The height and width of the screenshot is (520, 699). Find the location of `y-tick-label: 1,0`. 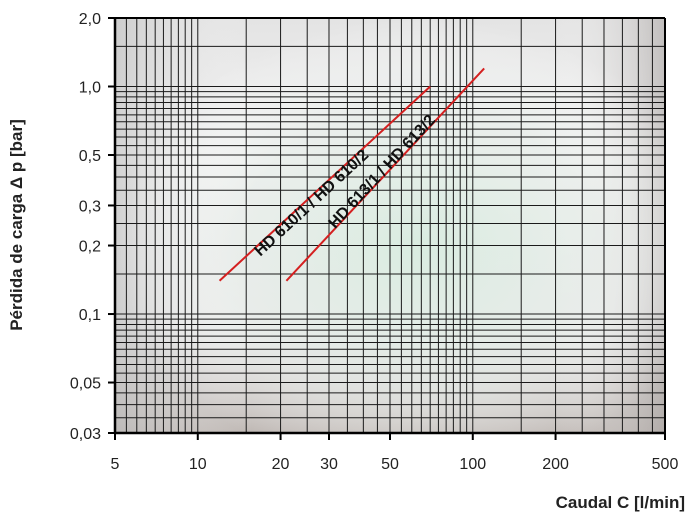

y-tick-label: 1,0 is located at coordinates (90, 87).